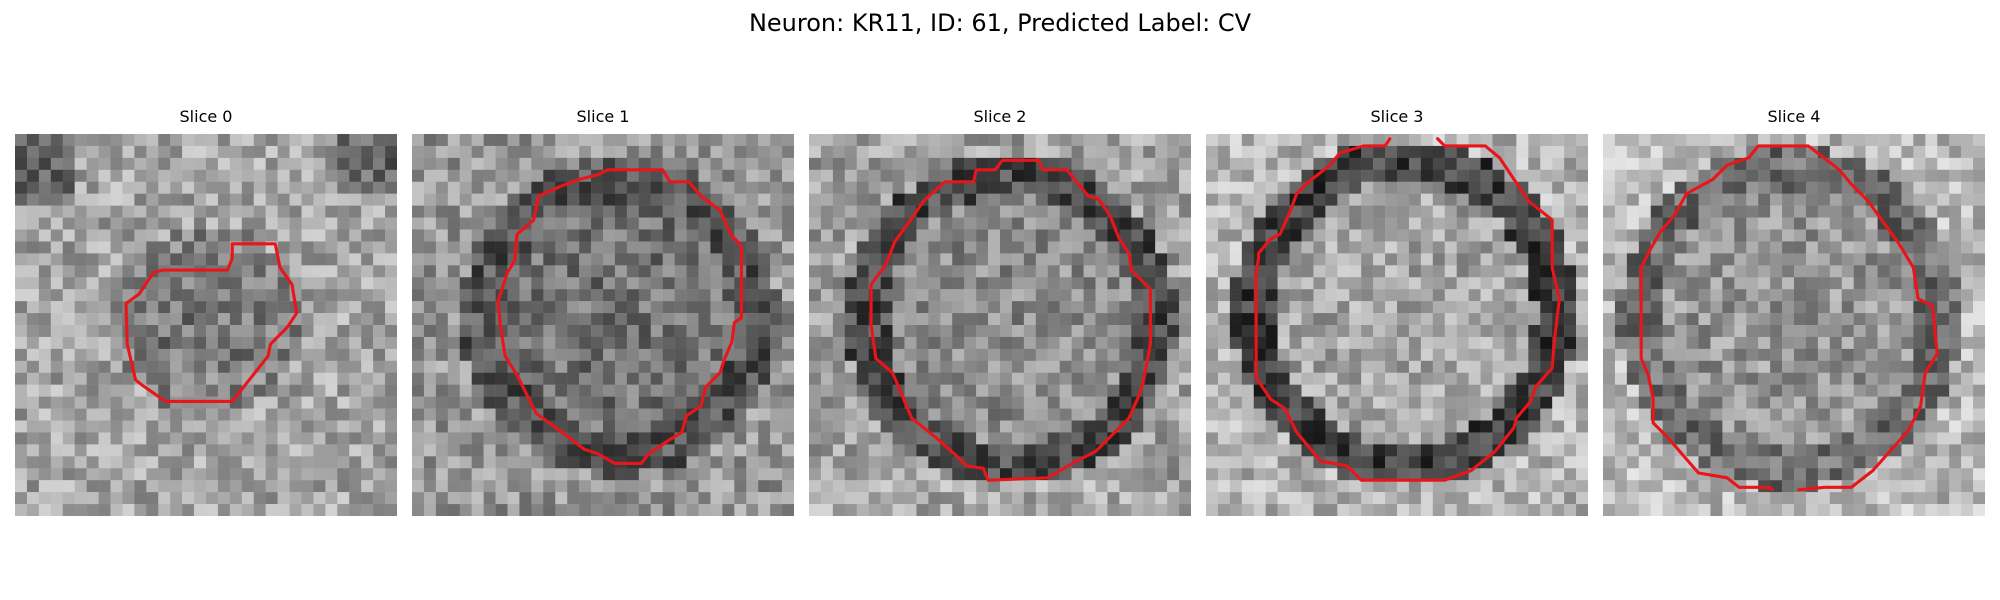 This screenshot has width=2000, height=600. I want to click on slice-title-4: Slice 4, so click(1794, 116).